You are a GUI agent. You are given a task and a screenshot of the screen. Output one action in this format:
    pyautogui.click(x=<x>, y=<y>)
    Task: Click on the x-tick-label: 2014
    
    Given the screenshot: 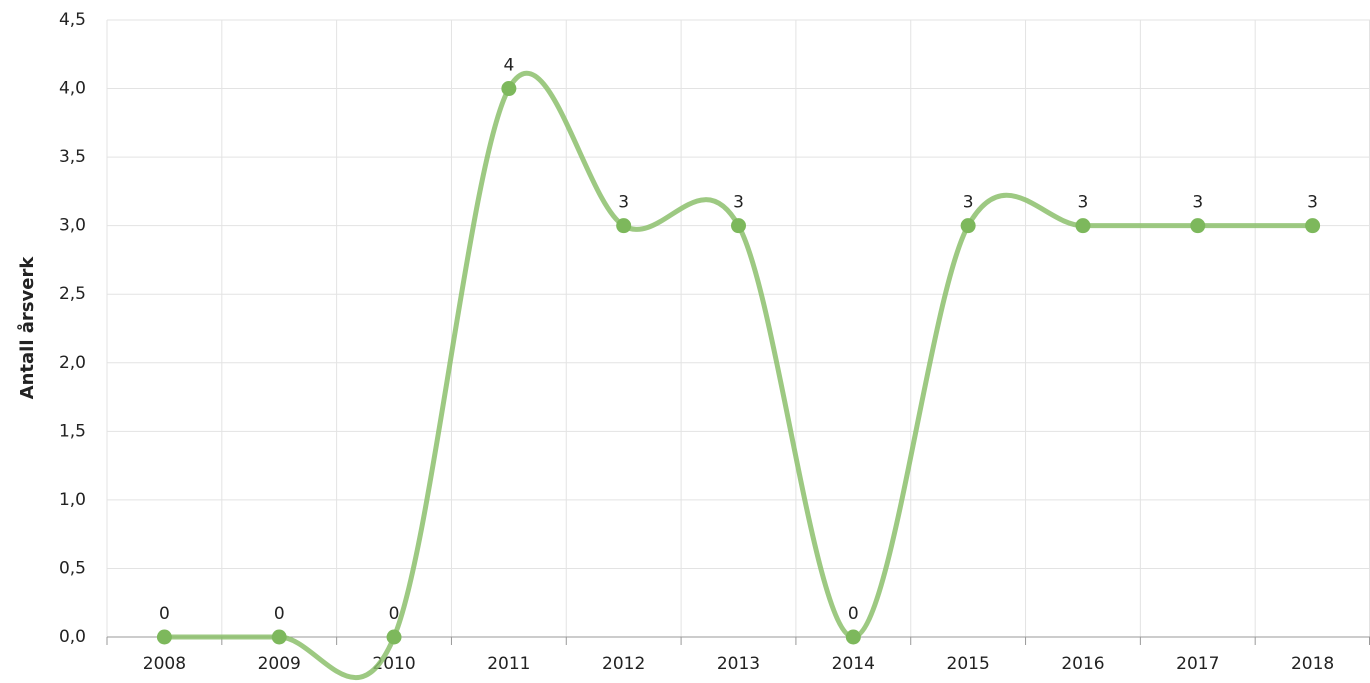 What is the action you would take?
    pyautogui.click(x=853, y=664)
    